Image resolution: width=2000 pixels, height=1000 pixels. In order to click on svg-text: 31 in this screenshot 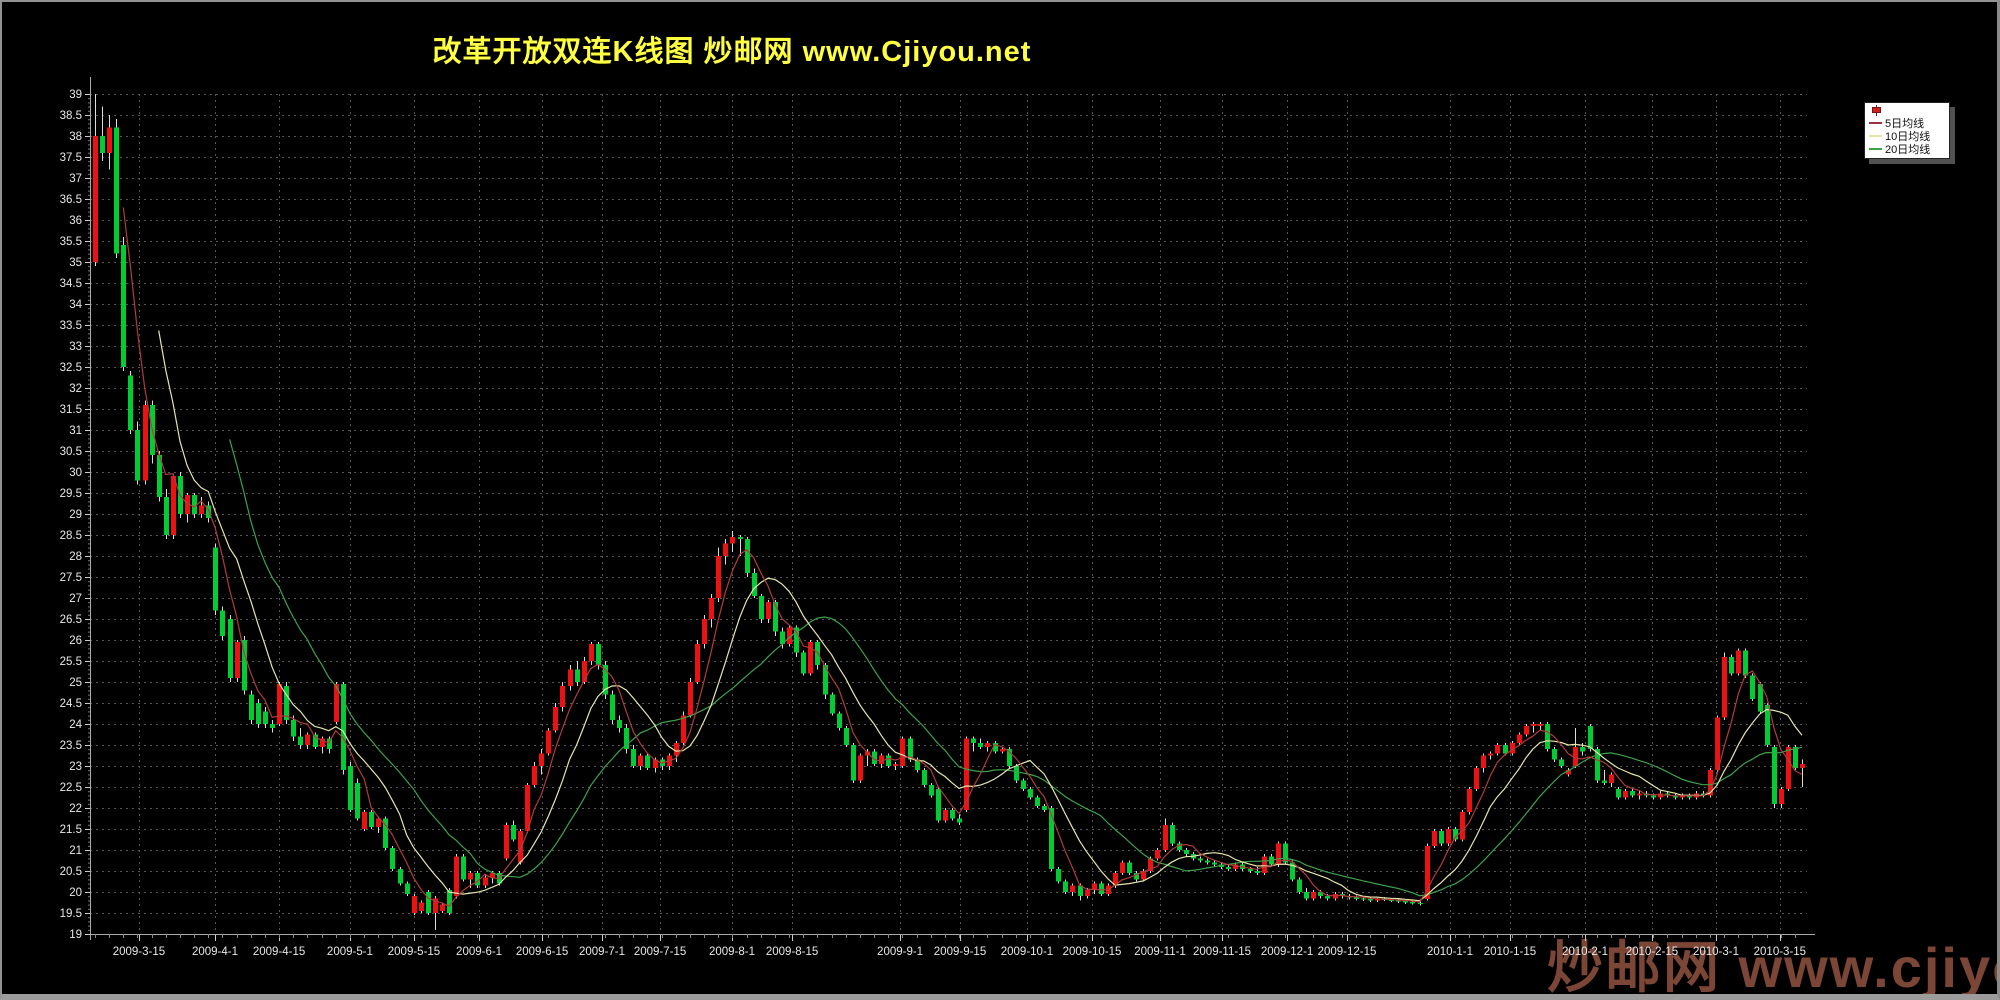, I will do `click(75, 431)`.